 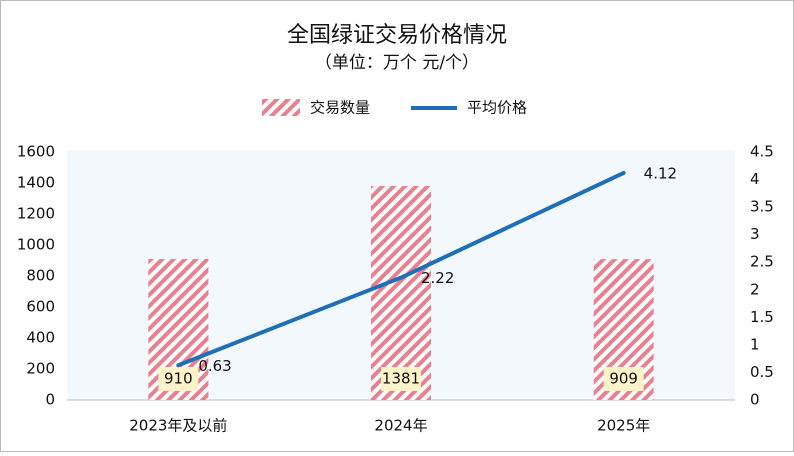 I want to click on y2-tick-label: 3, so click(x=755, y=234).